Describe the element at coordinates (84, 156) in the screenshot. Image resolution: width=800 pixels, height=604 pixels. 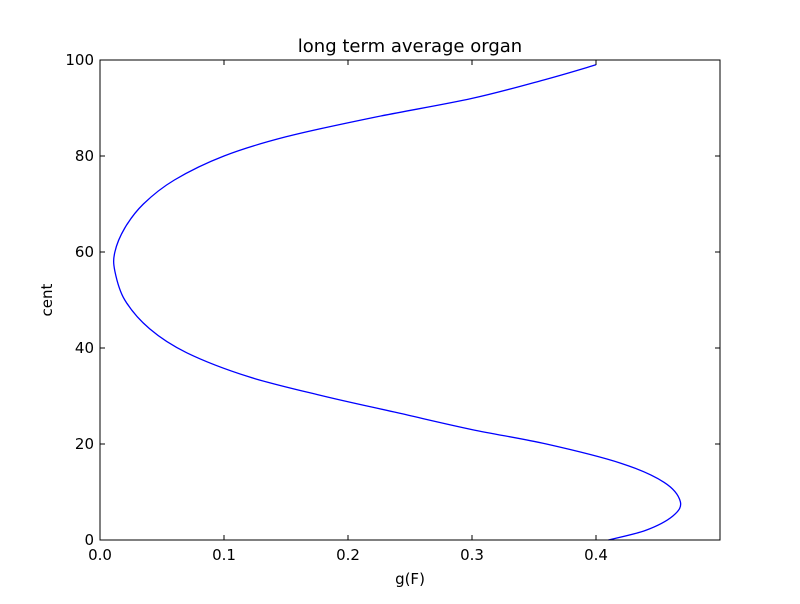
I see `y-tick-label: 80` at that location.